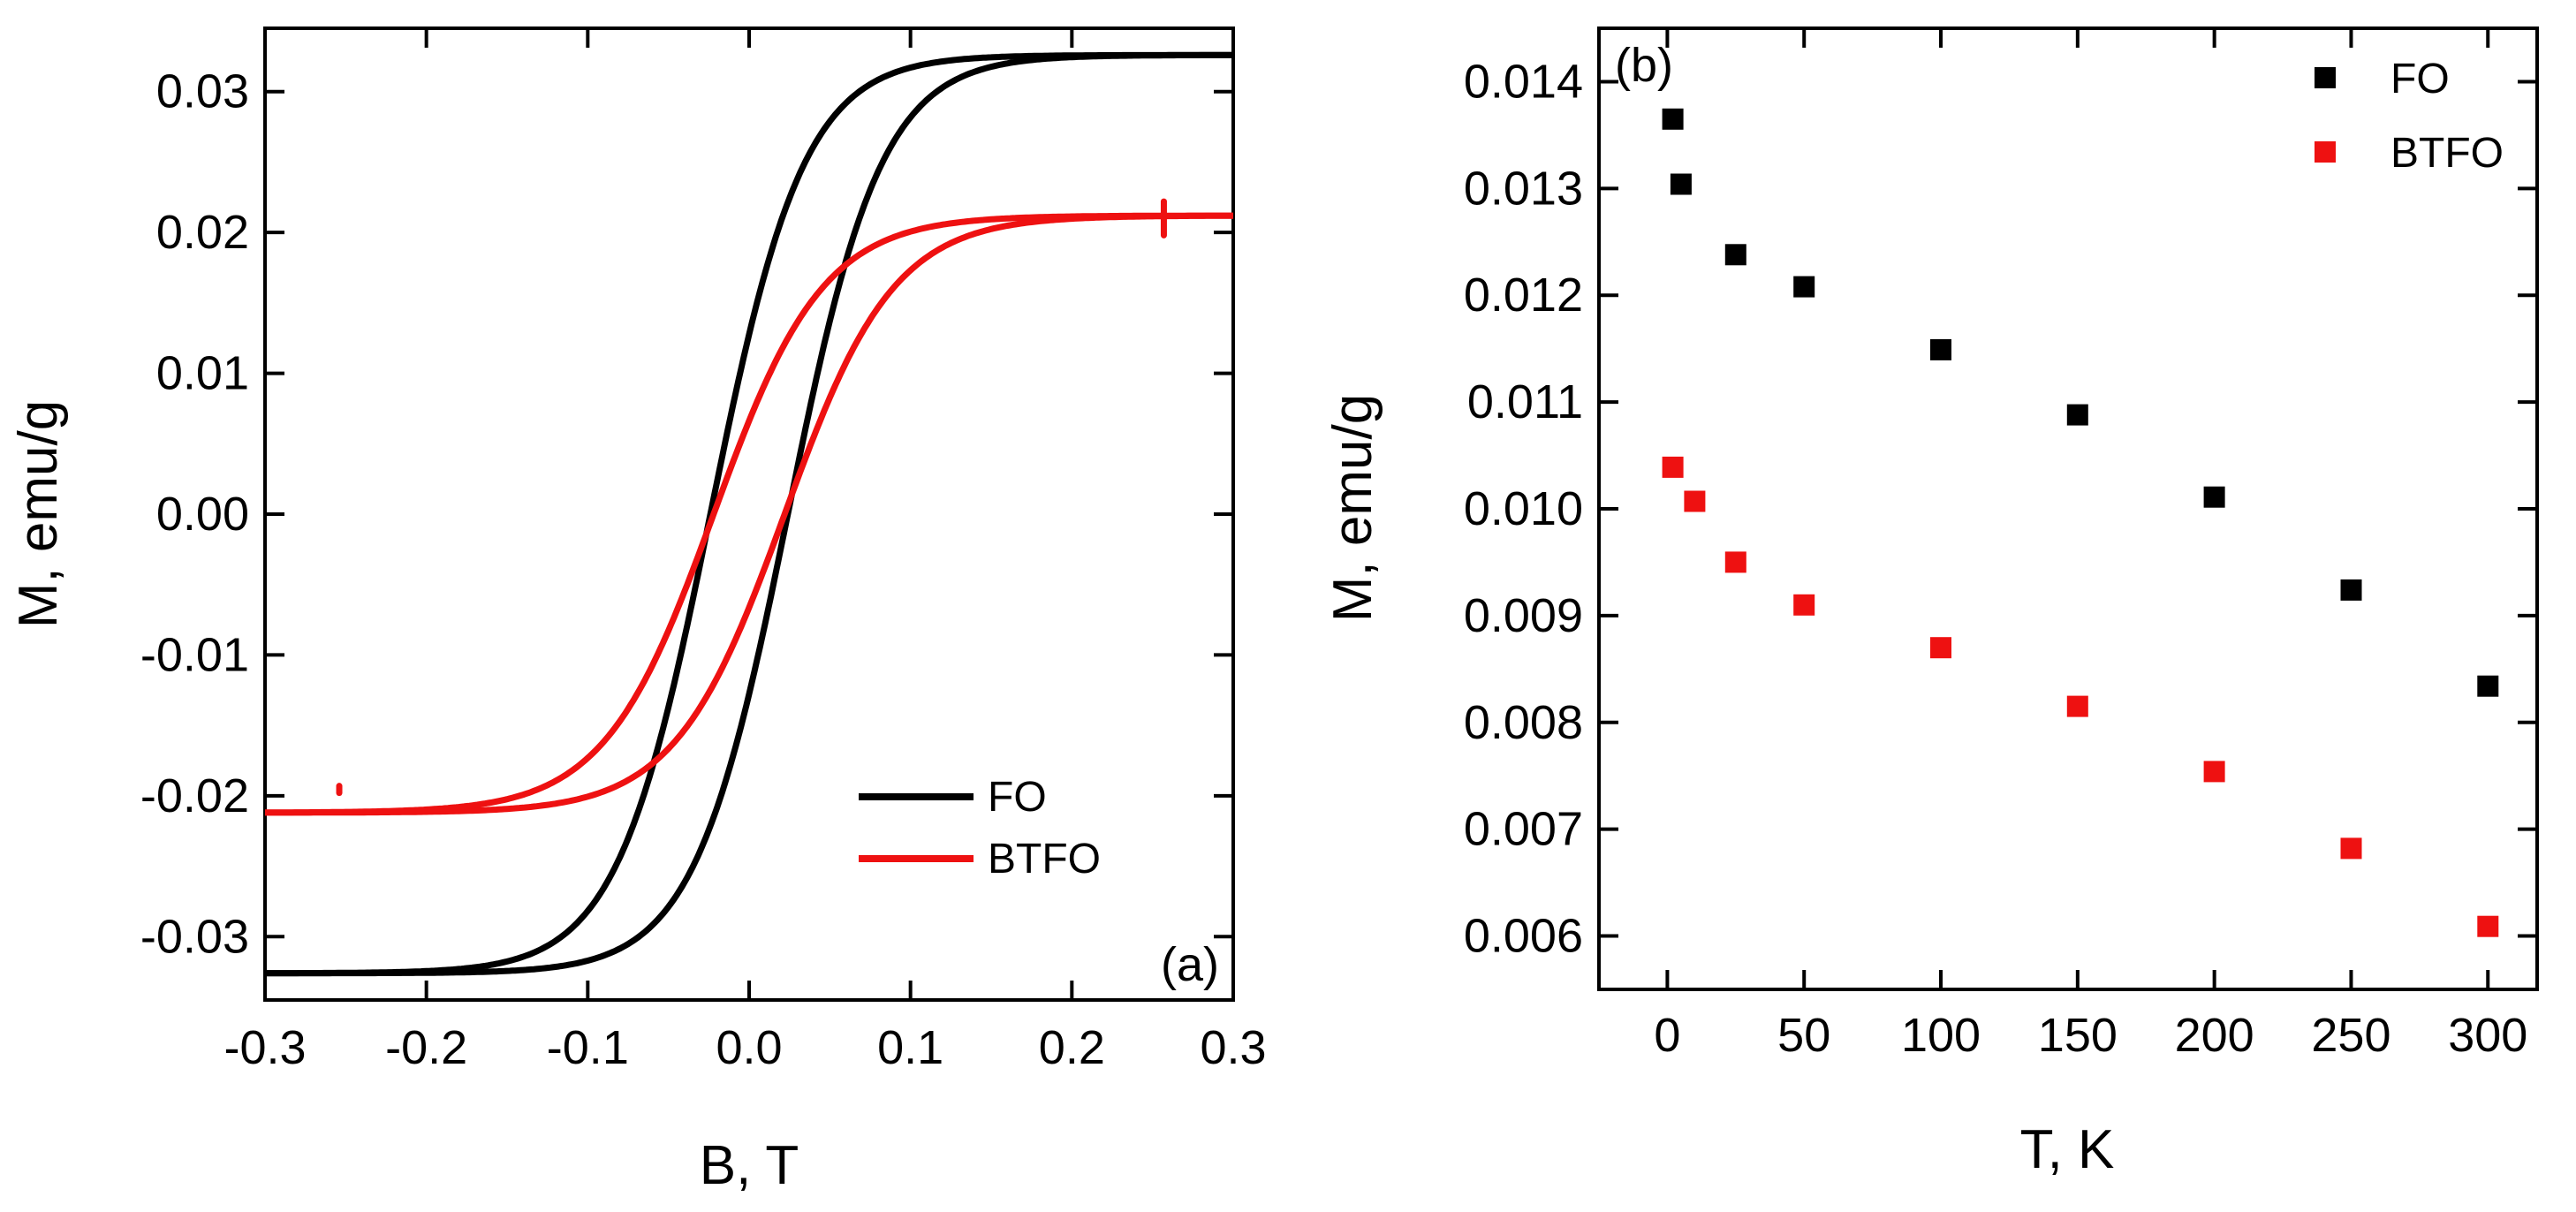 This screenshot has height=1212, width=2576. I want to click on panel-b-x-tick-label: 250, so click(2350, 1035).